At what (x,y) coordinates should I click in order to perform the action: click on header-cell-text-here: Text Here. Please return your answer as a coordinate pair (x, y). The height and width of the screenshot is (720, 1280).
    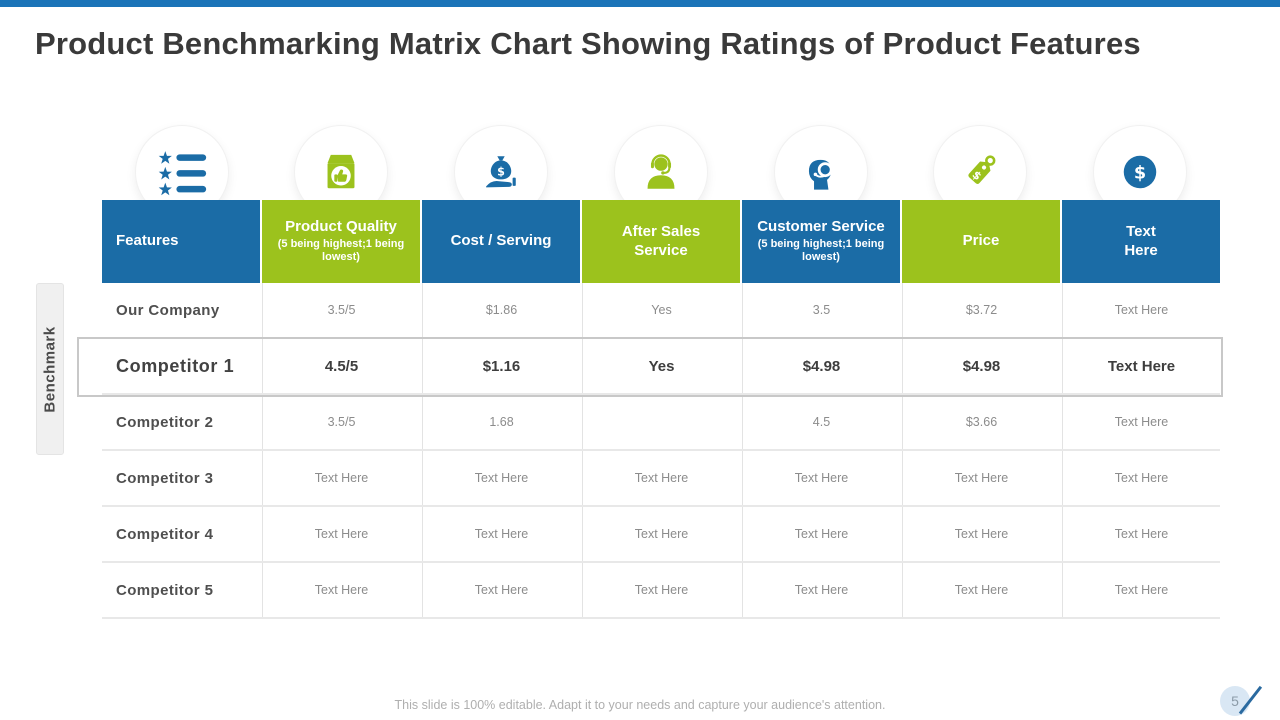
    Looking at the image, I should click on (1141, 241).